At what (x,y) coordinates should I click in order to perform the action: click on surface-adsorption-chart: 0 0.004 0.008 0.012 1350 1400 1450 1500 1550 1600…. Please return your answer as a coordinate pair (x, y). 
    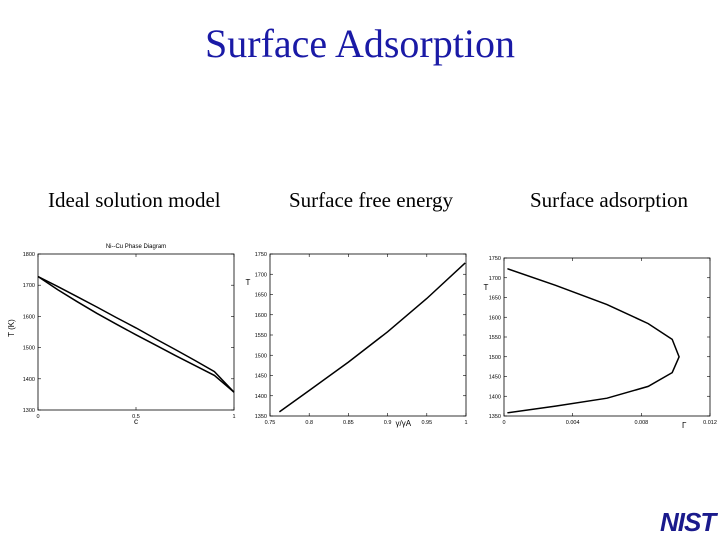
    Looking at the image, I should click on (600, 343).